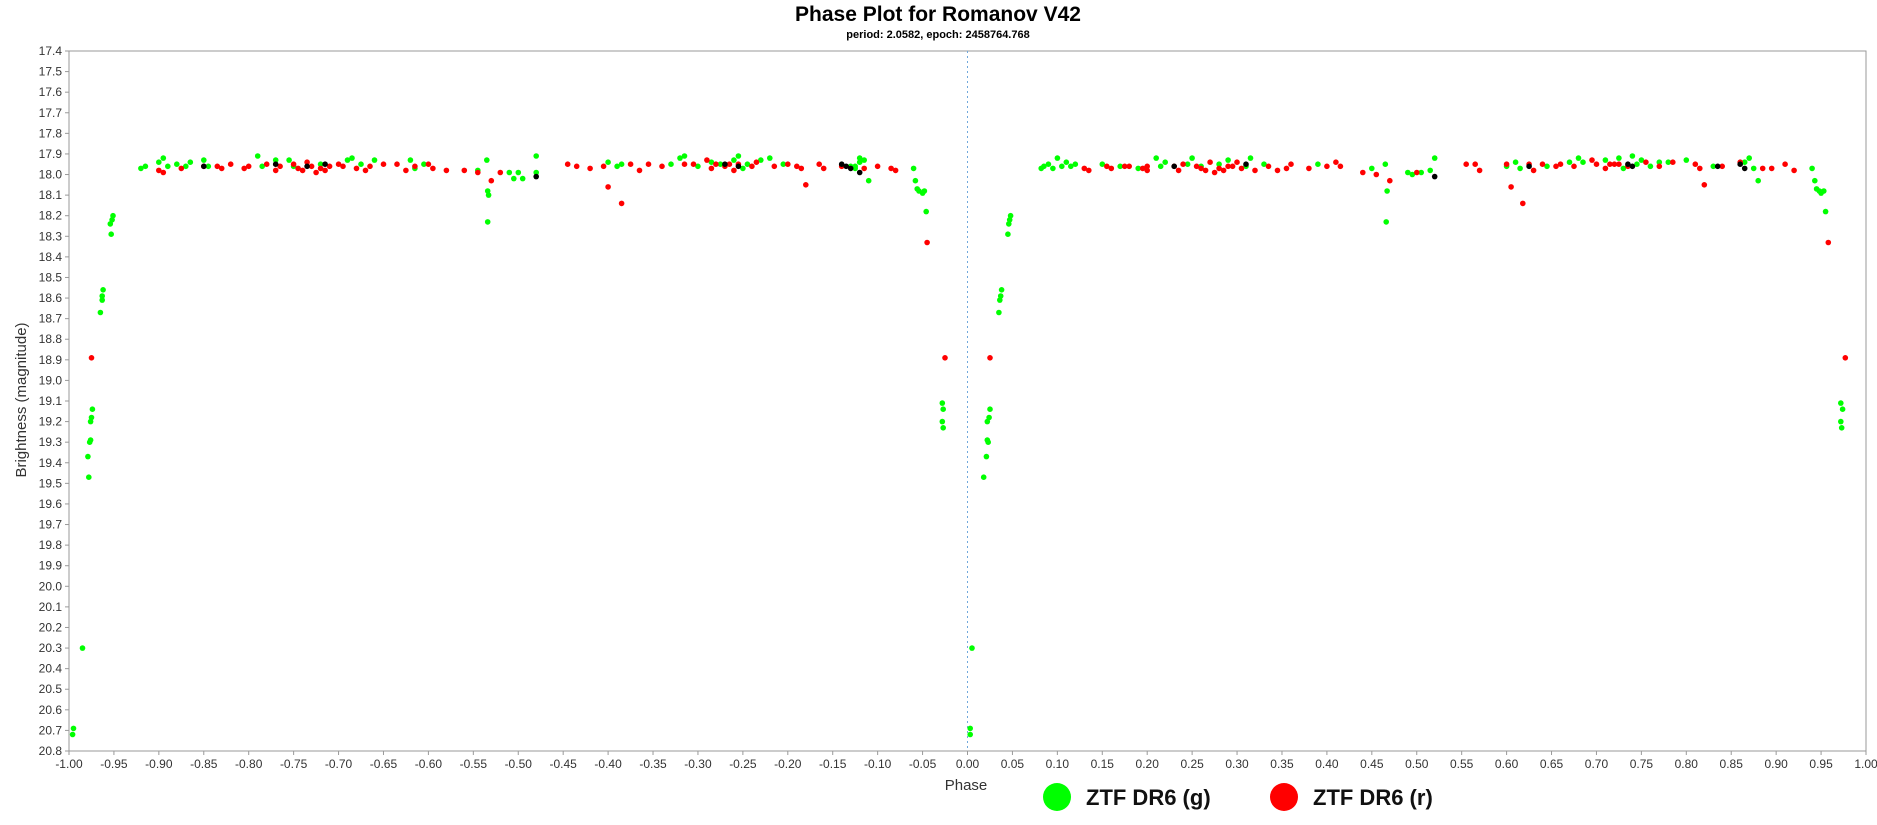 This screenshot has height=825, width=1877. I want to click on y-tick-label: 19.7, so click(51, 525).